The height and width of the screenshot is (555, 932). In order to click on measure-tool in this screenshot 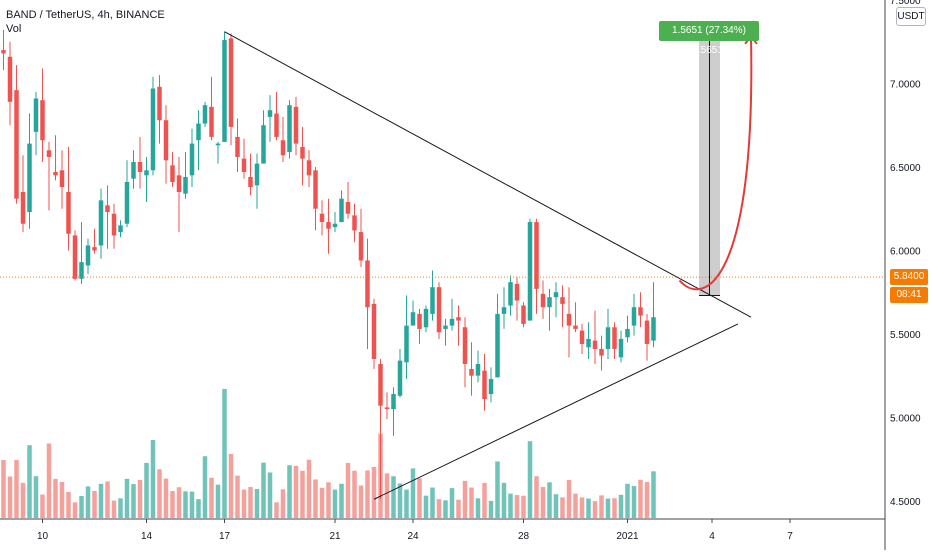, I will do `click(709, 166)`.